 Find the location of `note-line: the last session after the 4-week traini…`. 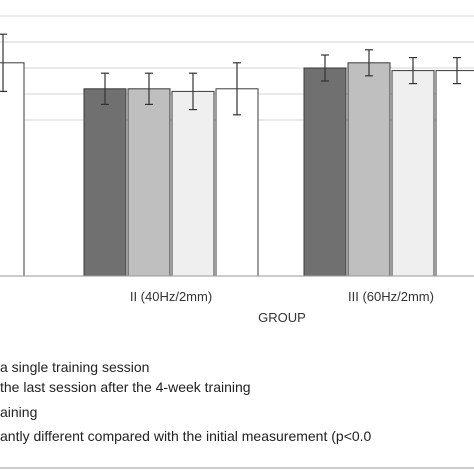

note-line: the last session after the 4-week traini… is located at coordinates (125, 387).